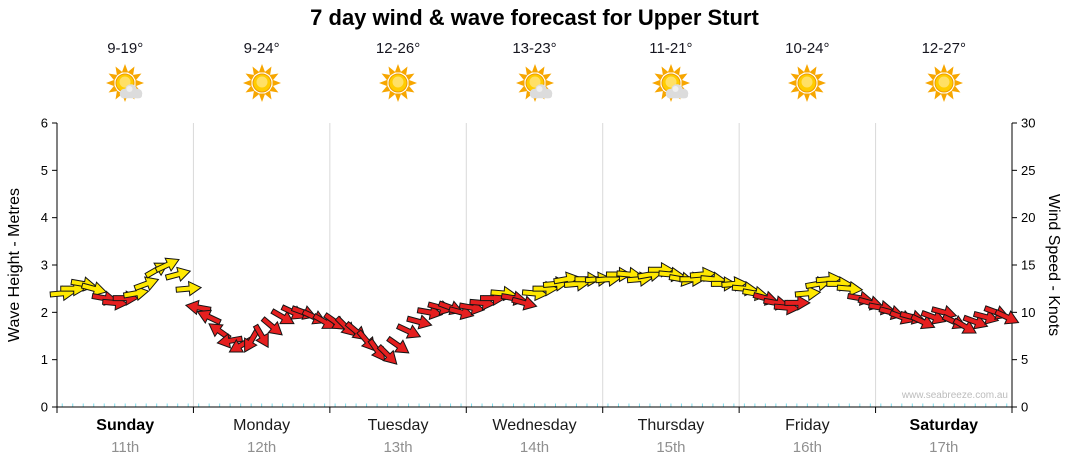  Describe the element at coordinates (398, 425) in the screenshot. I see `day-name: Tuesday` at that location.